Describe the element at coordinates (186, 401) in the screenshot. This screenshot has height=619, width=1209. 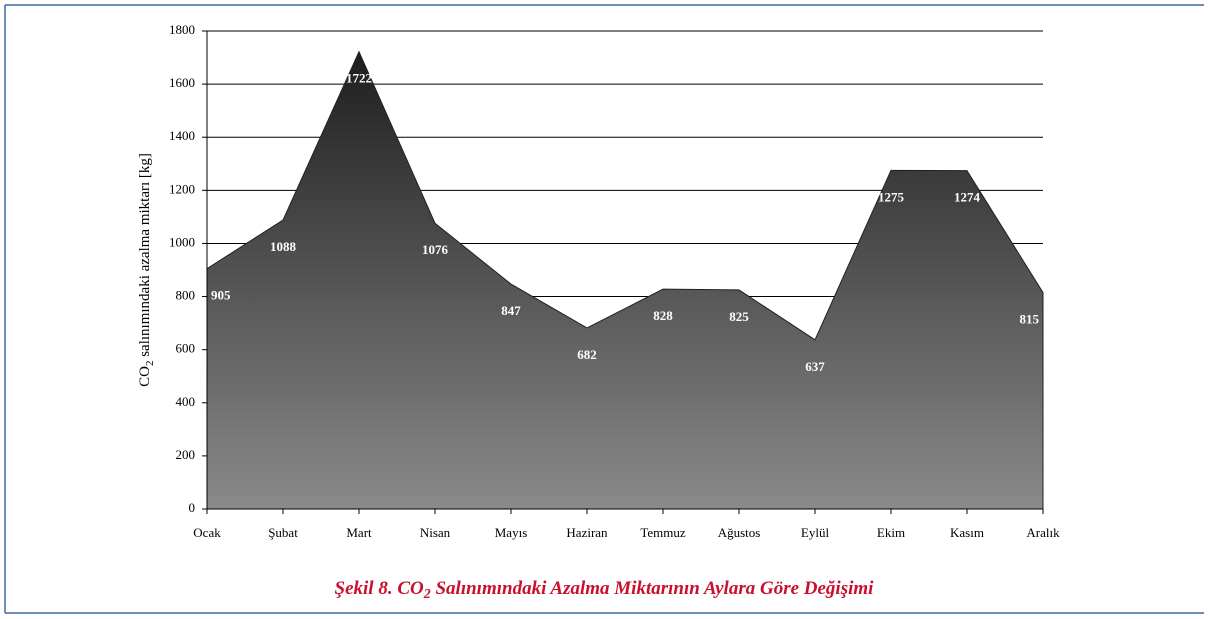
I see `y-tick-label: 400` at that location.